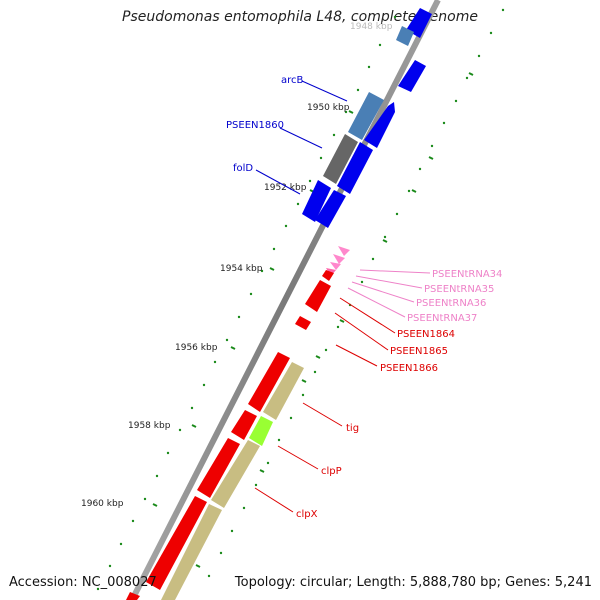 This screenshot has height=600, width=600. Describe the element at coordinates (352, 428) in the screenshot. I see `gene-label-tig: tig` at that location.